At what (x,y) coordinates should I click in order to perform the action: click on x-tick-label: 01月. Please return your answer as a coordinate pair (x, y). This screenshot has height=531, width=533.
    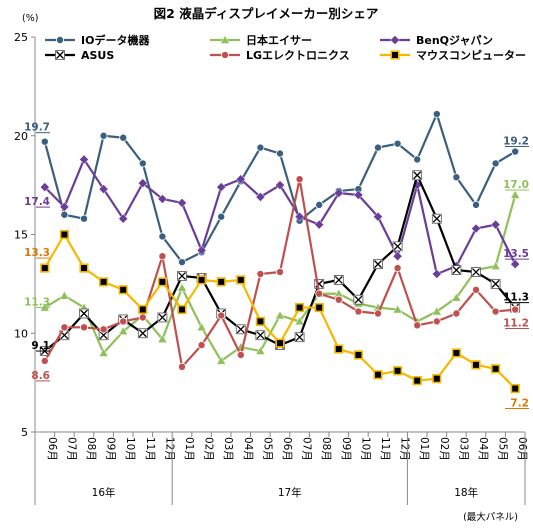
    Looking at the image, I should click on (424, 449).